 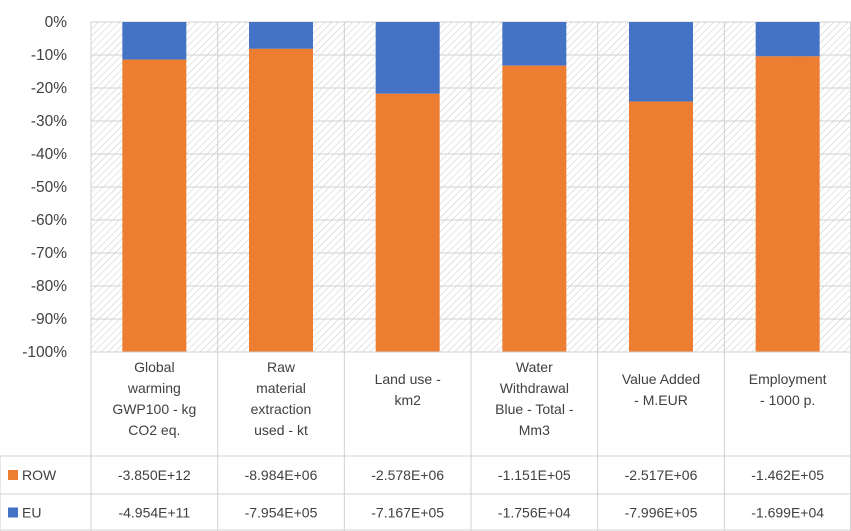 What do you see at coordinates (49, 154) in the screenshot?
I see `y-tick-label: -40%` at bounding box center [49, 154].